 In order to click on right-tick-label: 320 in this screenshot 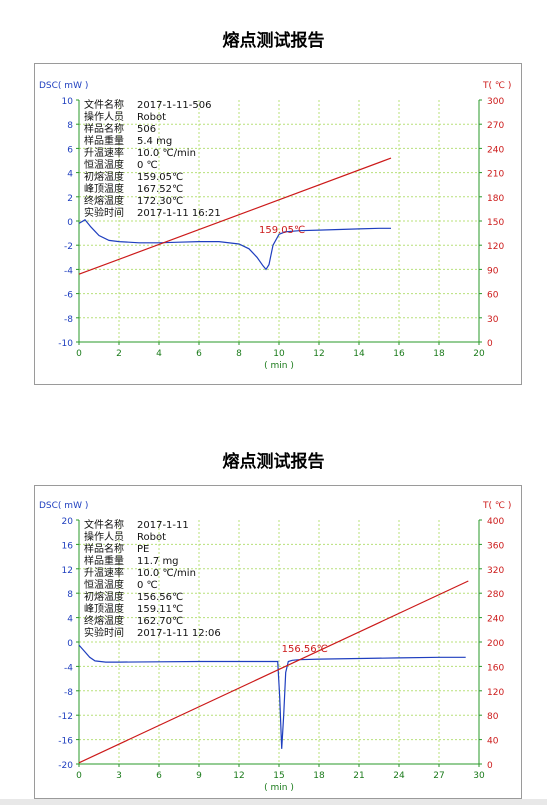, I will do `click(495, 571)`.